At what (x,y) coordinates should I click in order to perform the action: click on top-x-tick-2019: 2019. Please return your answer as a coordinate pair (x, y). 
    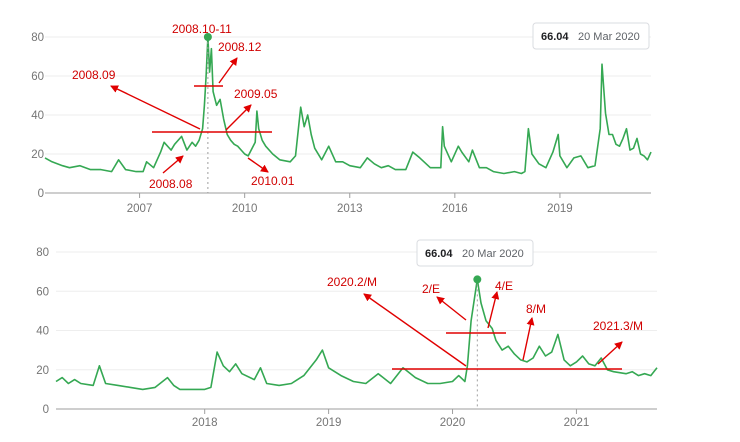
    Looking at the image, I should click on (560, 209).